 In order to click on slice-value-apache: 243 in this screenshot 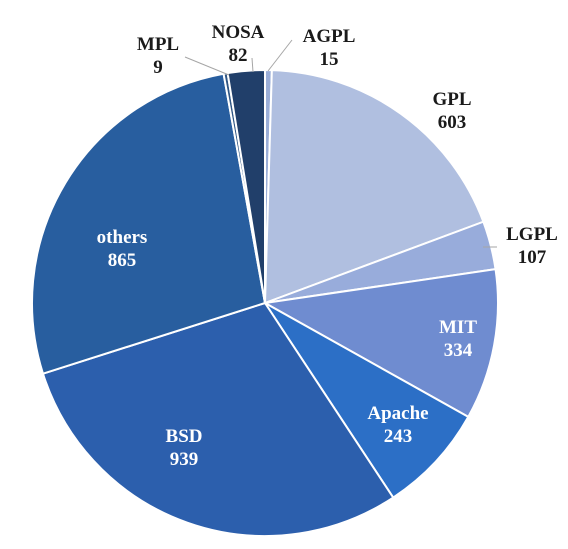, I will do `click(398, 436)`.